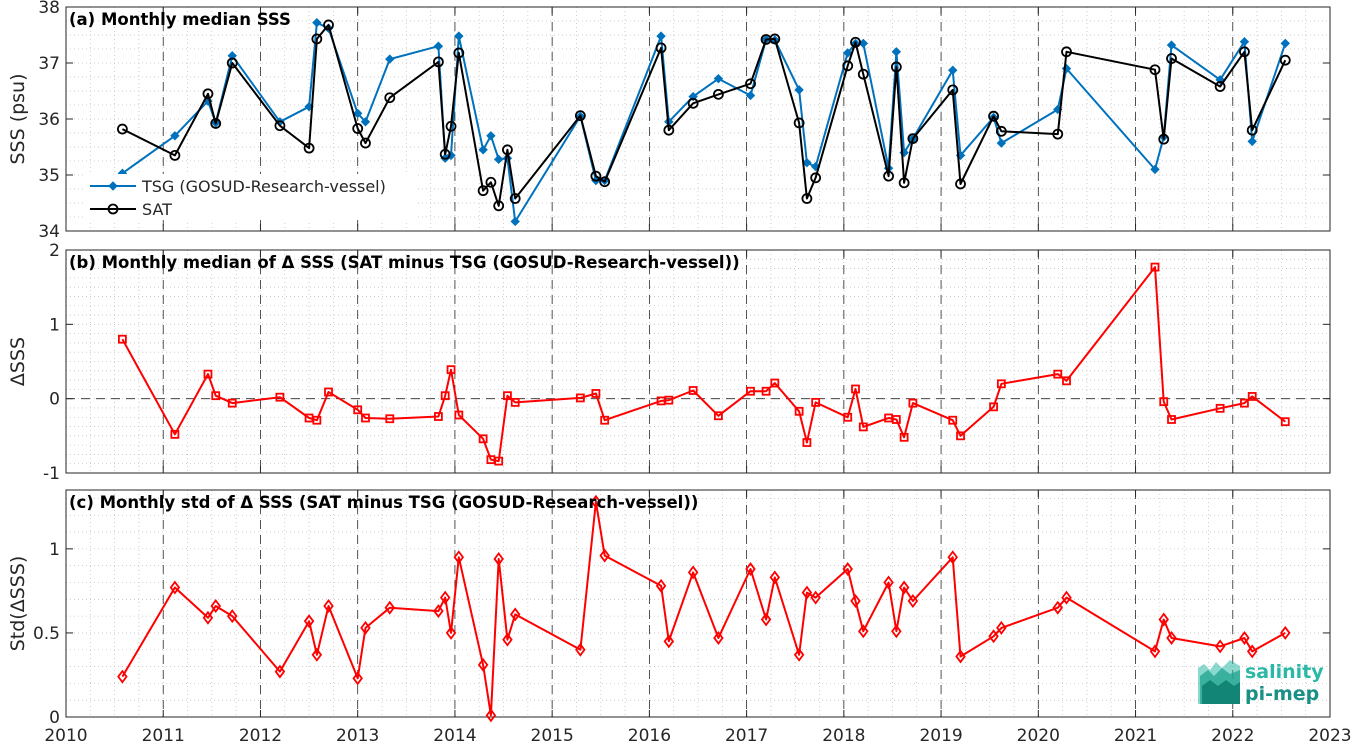  What do you see at coordinates (1232, 735) in the screenshot?
I see `x-tick-label: 2022` at bounding box center [1232, 735].